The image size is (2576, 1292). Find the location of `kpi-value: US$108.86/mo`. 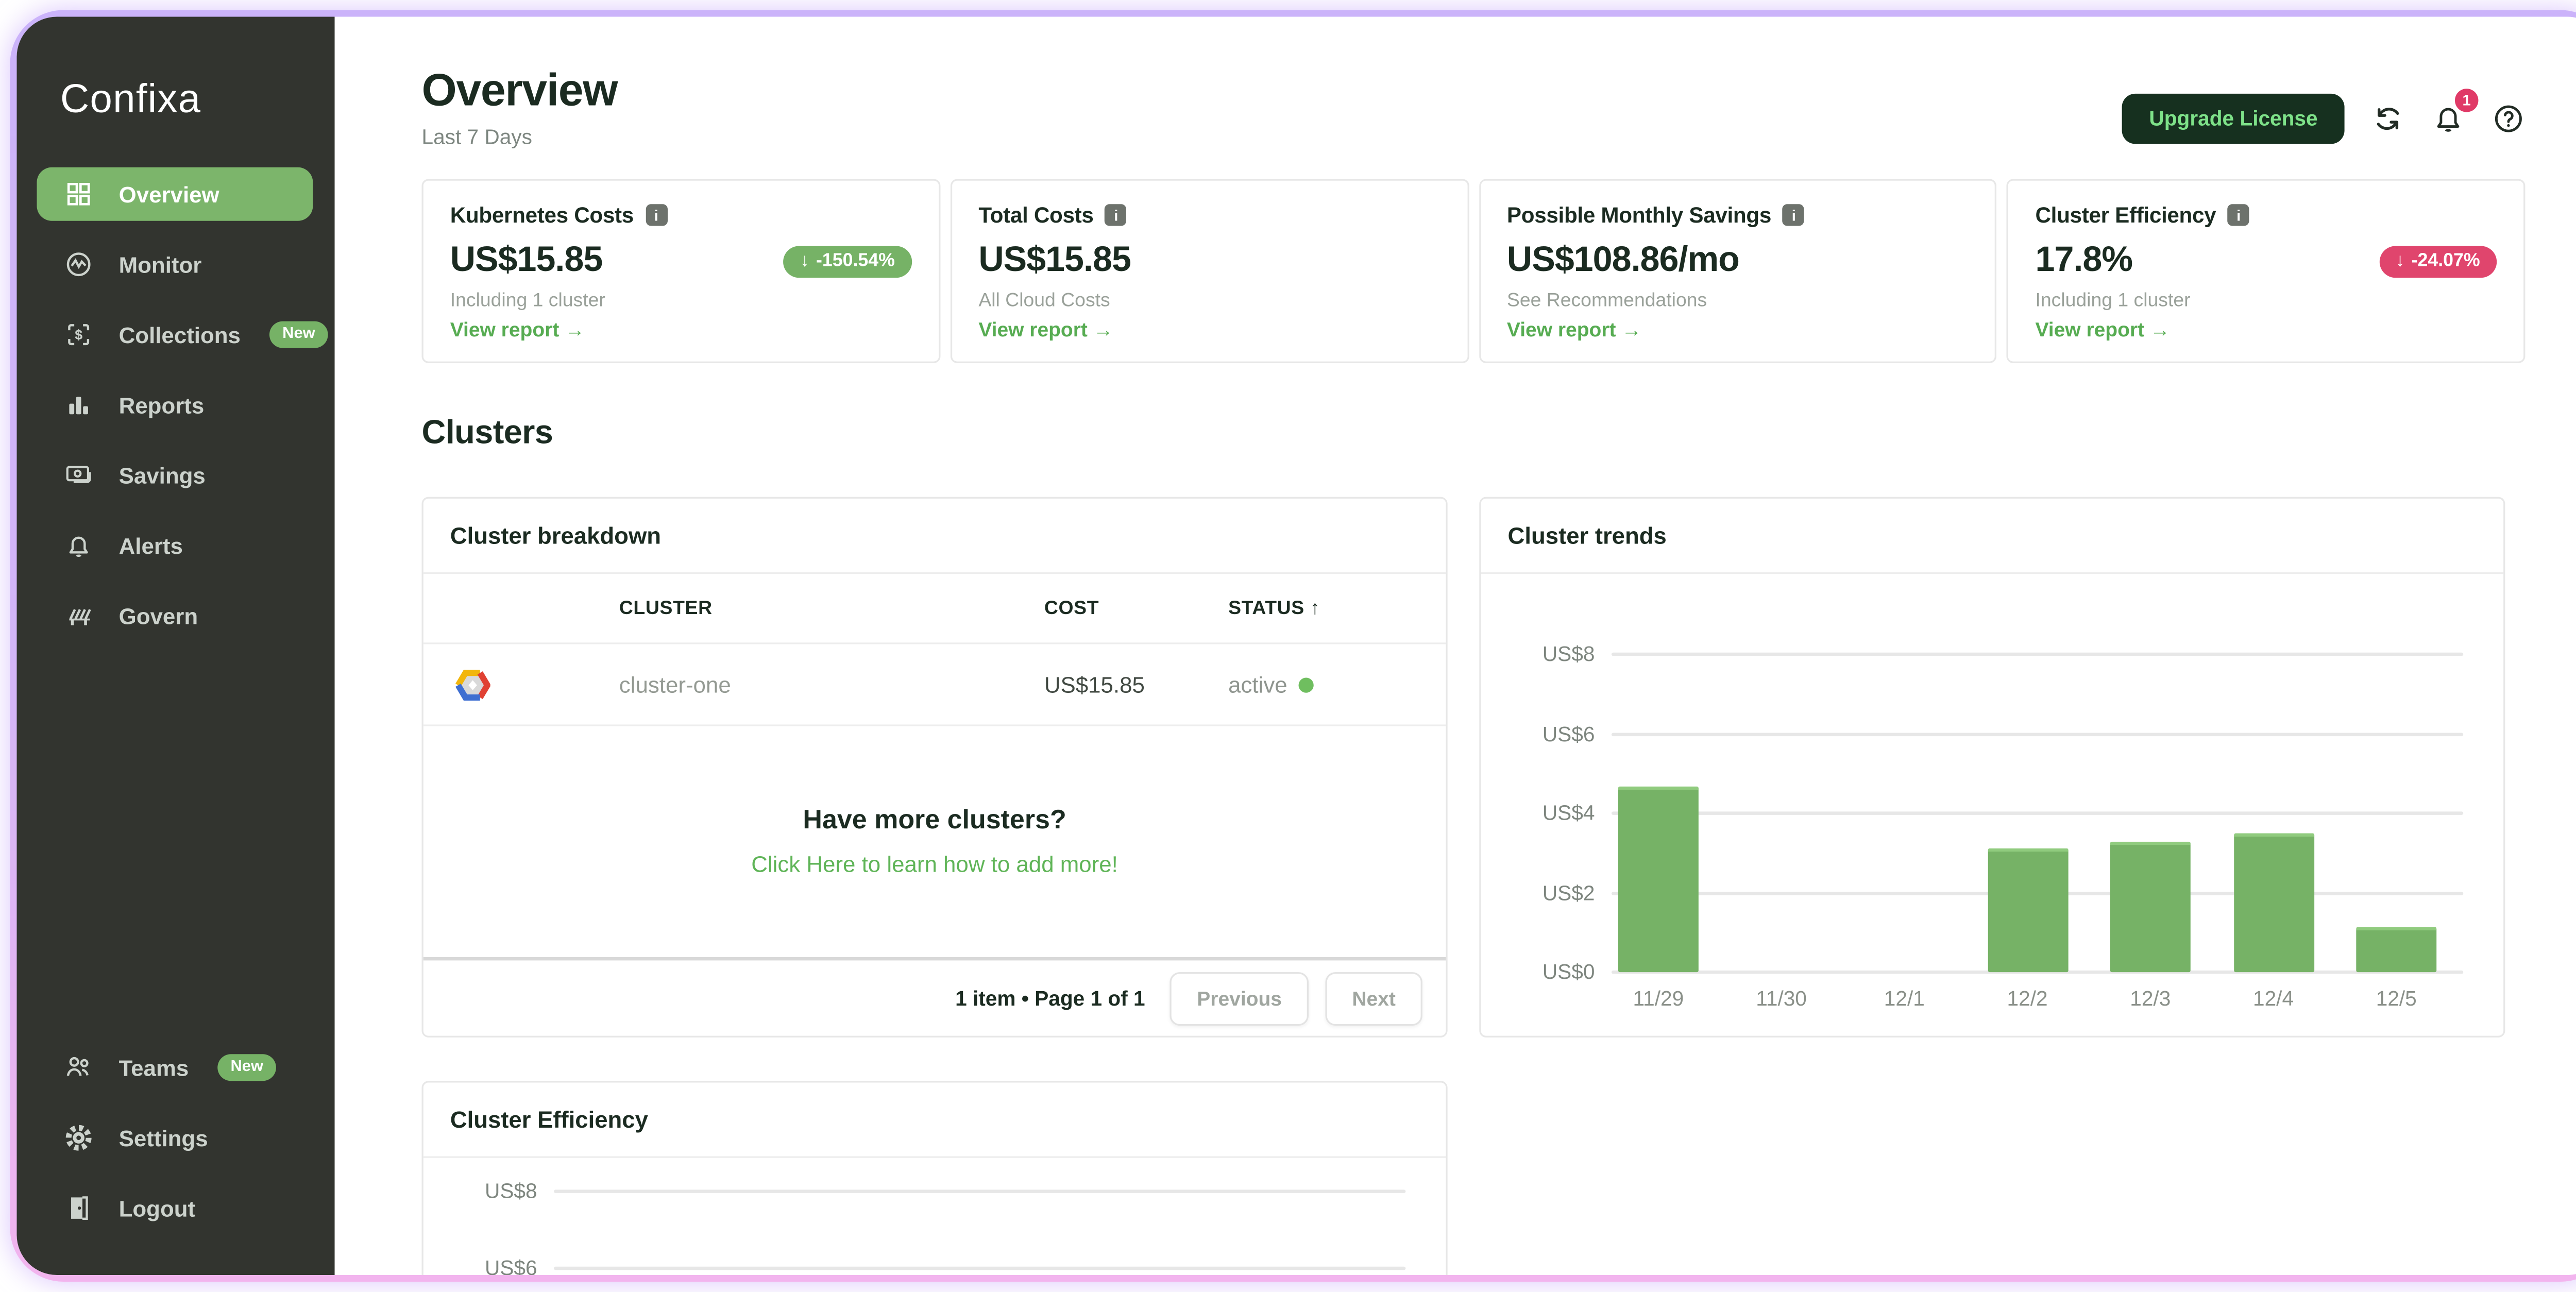

kpi-value: US$108.86/mo is located at coordinates (1623, 260).